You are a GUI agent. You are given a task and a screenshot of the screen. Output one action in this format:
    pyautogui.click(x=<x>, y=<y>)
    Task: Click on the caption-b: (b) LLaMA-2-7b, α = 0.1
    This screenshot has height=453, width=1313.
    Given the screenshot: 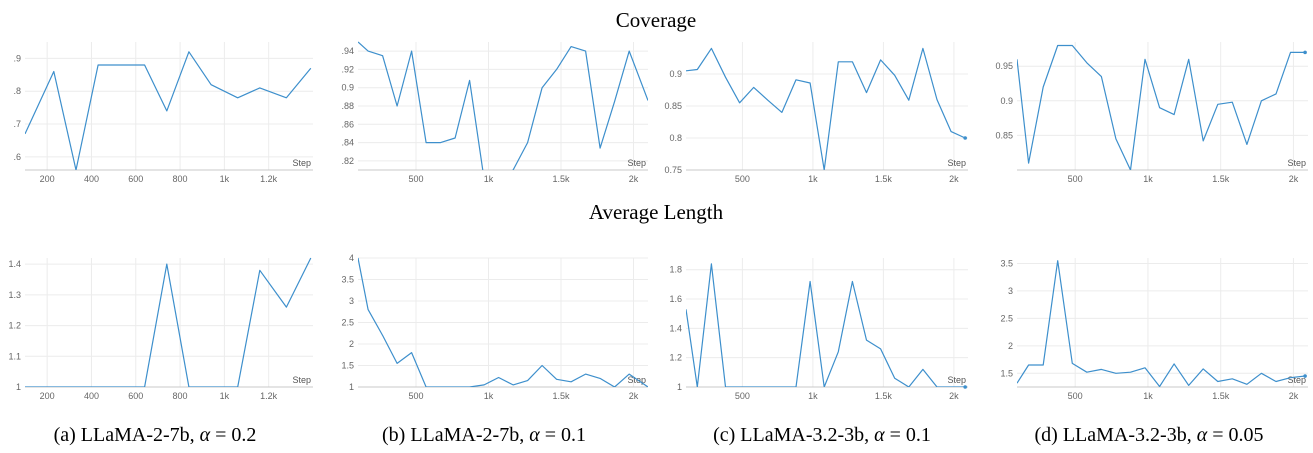 What is the action you would take?
    pyautogui.click(x=484, y=435)
    